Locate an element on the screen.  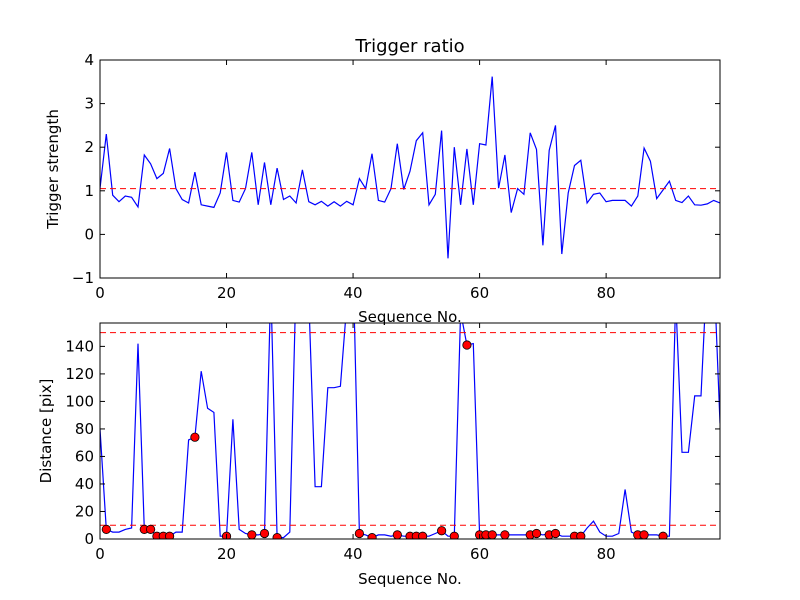
top-plot-title: Trigger ratio is located at coordinates (409, 46).